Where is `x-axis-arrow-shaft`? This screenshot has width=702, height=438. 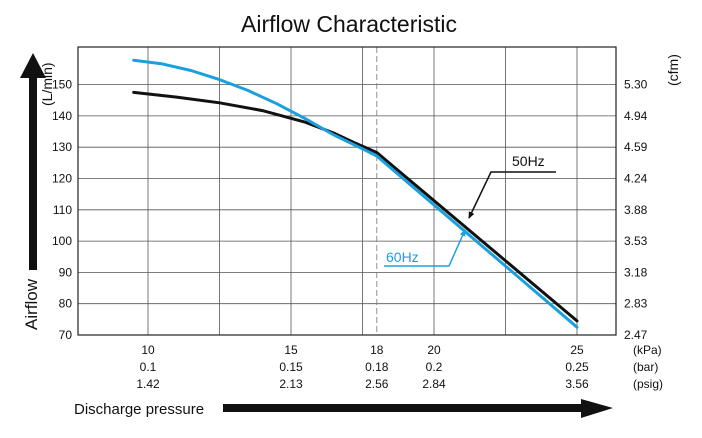 x-axis-arrow-shaft is located at coordinates (403, 408).